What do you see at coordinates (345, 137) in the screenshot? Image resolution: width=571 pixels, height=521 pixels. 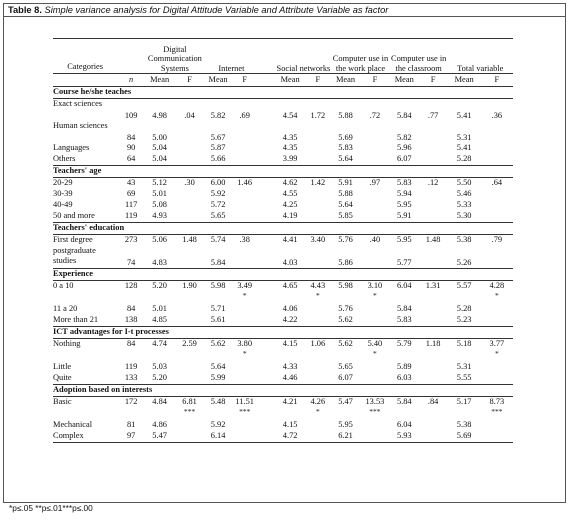 I see `table-cell: 5.69` at bounding box center [345, 137].